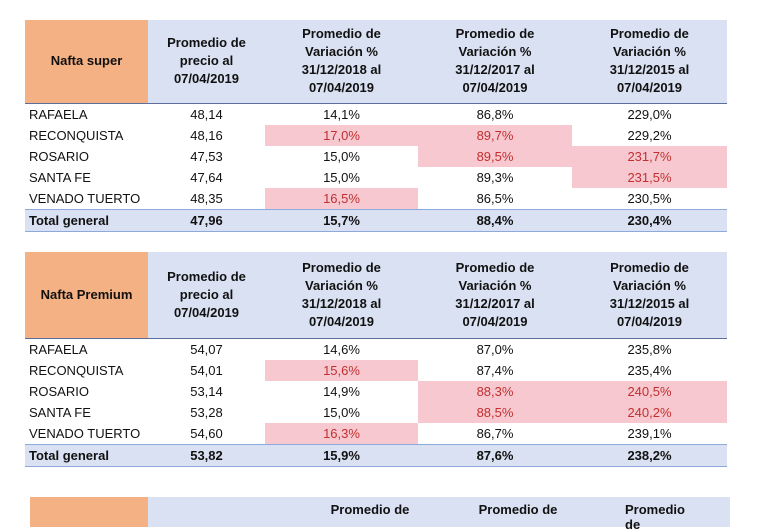 The image size is (768, 532). I want to click on data-row: RECONQUISTA 48,16 17,0% 89,7% 229,2%, so click(376, 135).